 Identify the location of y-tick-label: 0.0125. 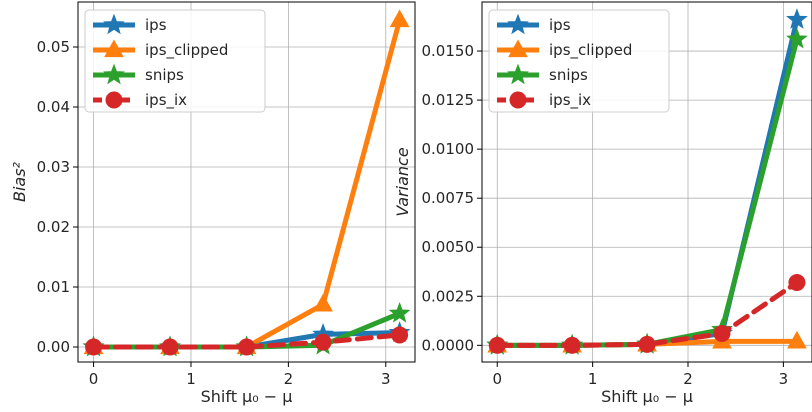
(448, 100).